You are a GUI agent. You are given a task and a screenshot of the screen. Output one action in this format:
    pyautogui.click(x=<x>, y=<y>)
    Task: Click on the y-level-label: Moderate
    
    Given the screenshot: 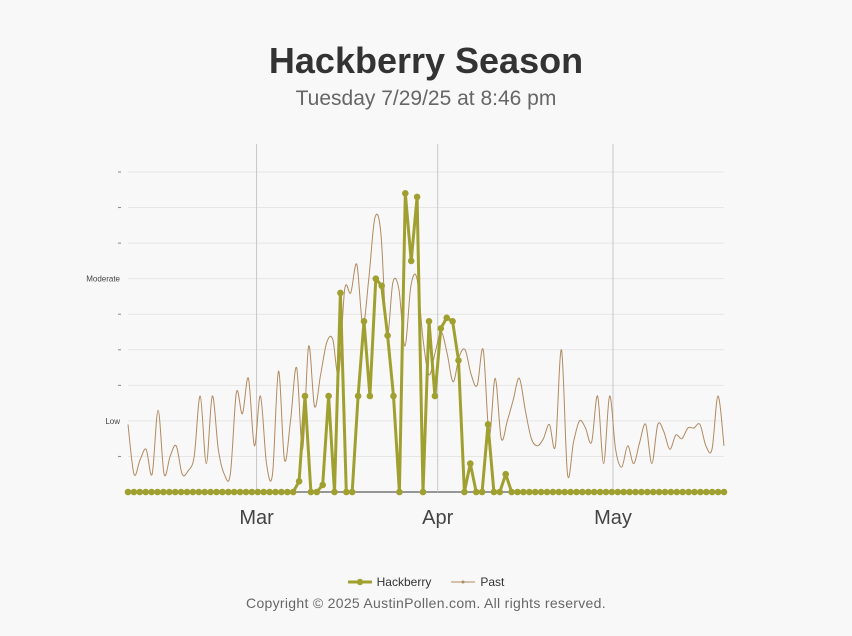 What is the action you would take?
    pyautogui.click(x=103, y=279)
    